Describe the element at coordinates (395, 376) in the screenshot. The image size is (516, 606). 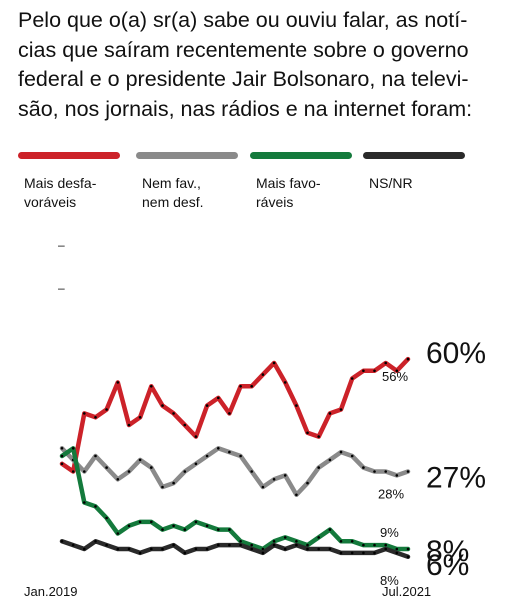
I see `series-last-data-label: 56%` at that location.